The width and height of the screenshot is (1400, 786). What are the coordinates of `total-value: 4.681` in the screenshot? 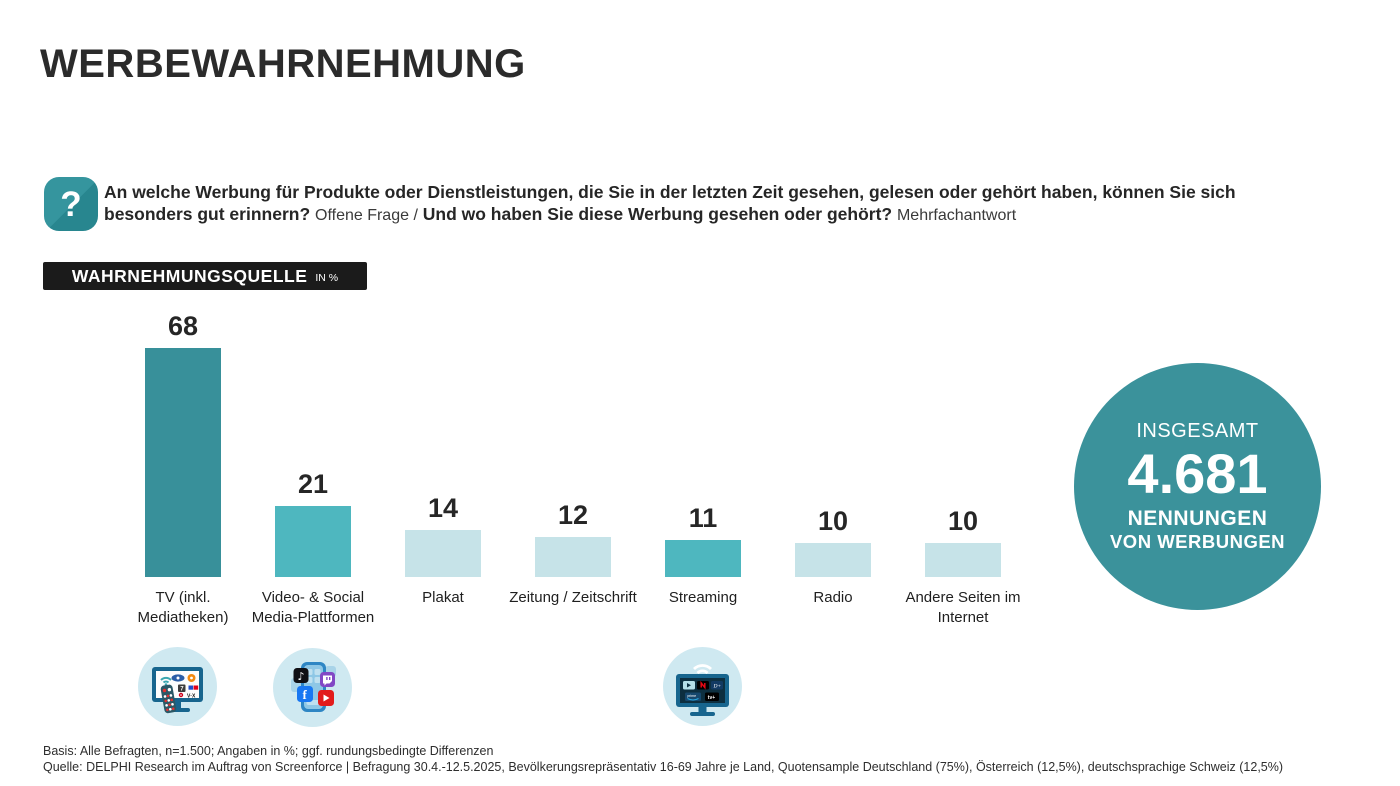 It's located at (1197, 473).